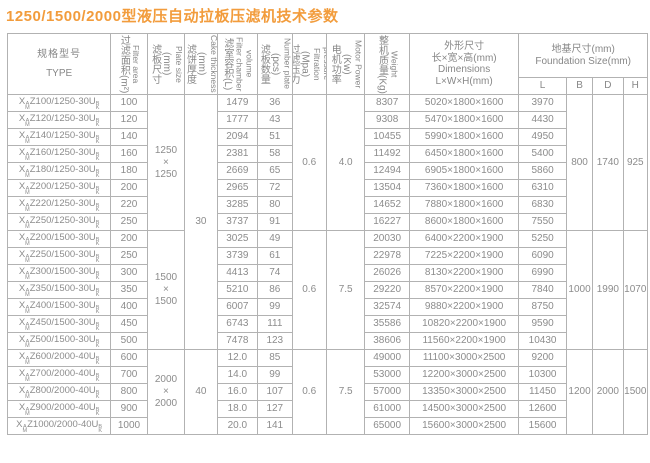  What do you see at coordinates (275, 324) in the screenshot?
I see `cell-plate-count: 111` at bounding box center [275, 324].